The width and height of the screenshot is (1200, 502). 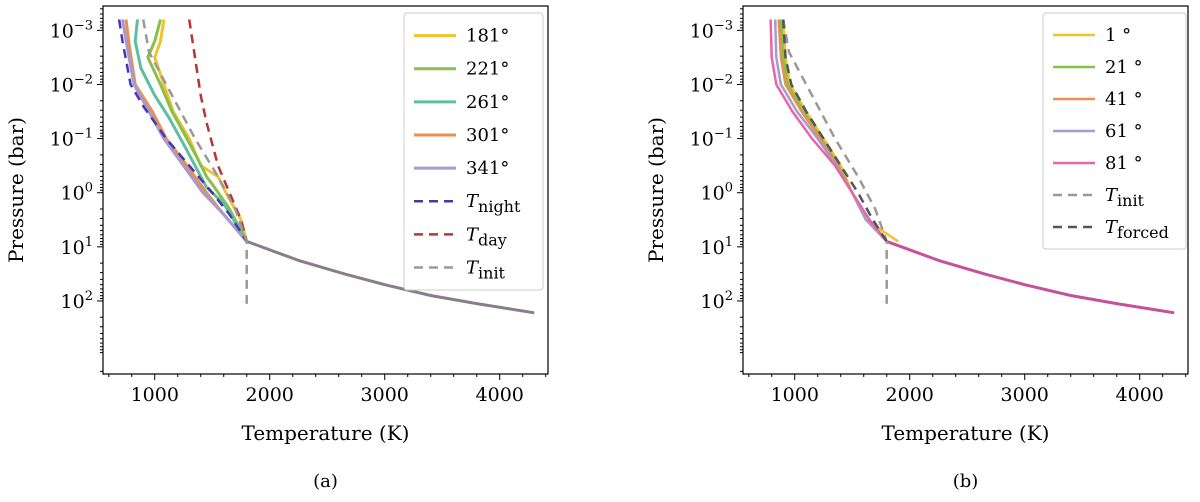 I want to click on legend-label: Tnight, so click(x=493, y=203).